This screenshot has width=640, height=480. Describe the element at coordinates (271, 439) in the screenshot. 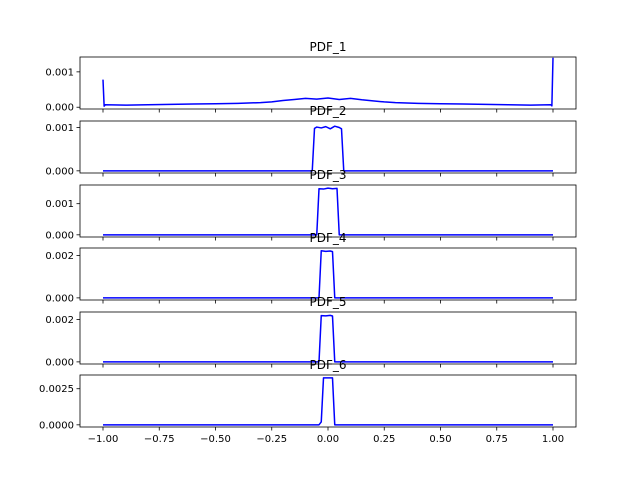

I see `x-tick-label: −0.25` at that location.